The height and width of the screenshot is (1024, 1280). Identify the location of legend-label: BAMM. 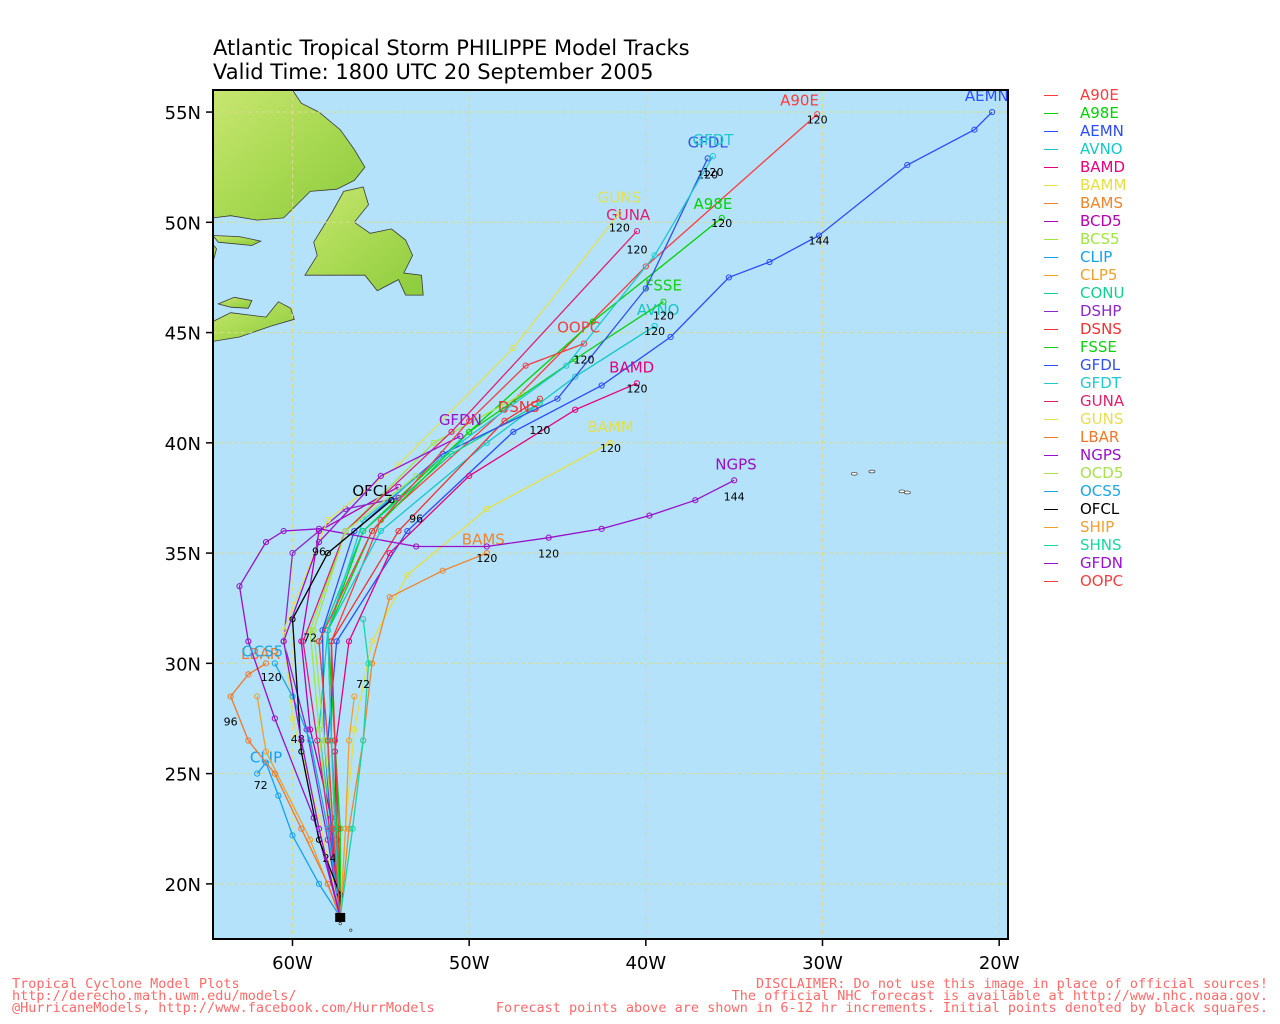
(1103, 185).